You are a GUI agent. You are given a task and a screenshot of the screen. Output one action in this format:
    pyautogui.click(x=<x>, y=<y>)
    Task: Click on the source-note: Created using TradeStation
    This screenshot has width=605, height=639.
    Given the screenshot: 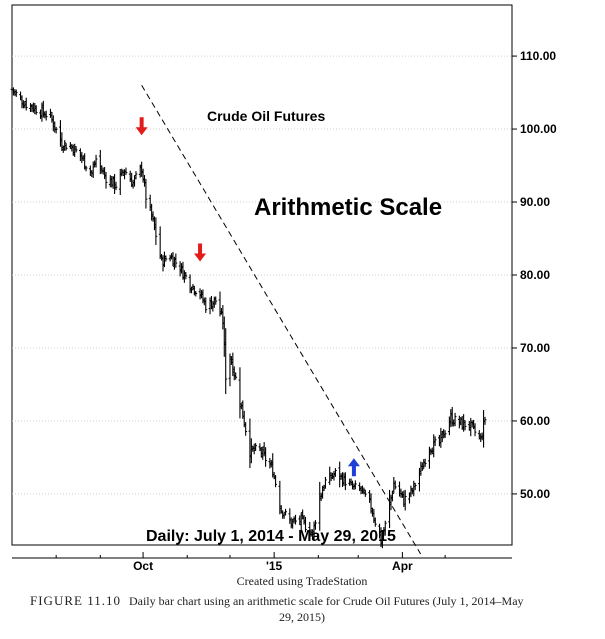 What is the action you would take?
    pyautogui.click(x=302, y=581)
    